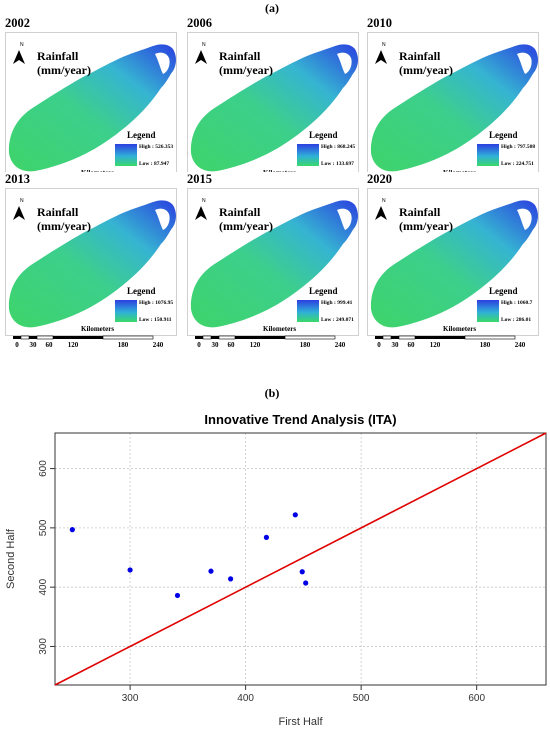  What do you see at coordinates (130, 698) in the screenshot?
I see `x-tick-label: 300` at bounding box center [130, 698].